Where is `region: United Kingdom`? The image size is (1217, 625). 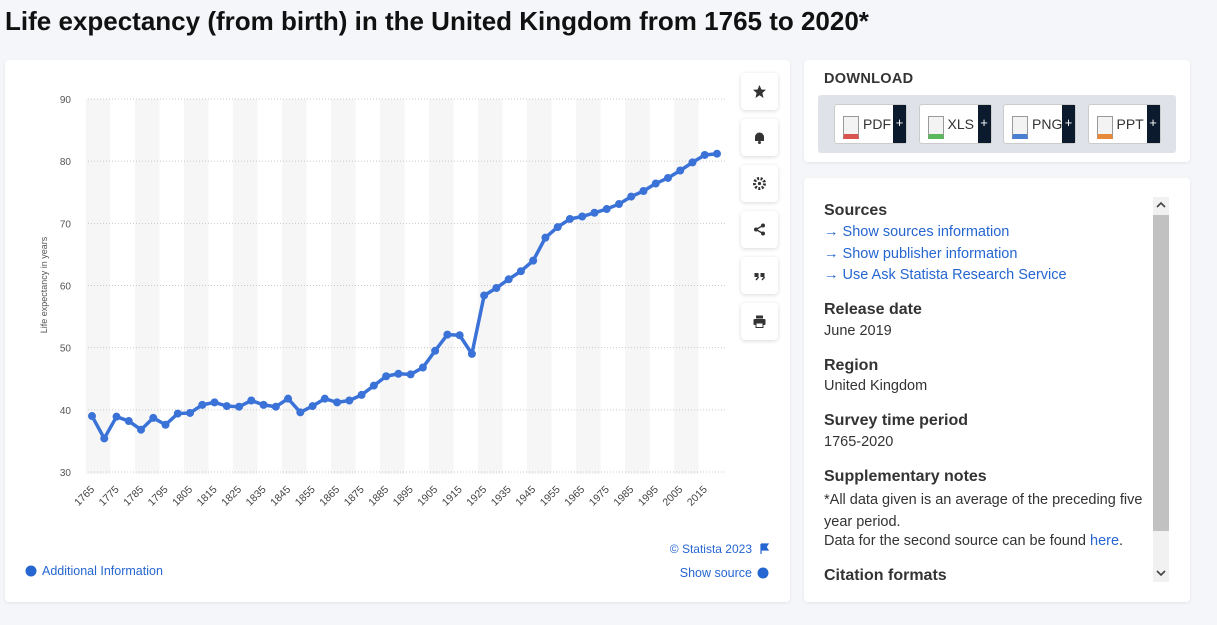 region: United Kingdom is located at coordinates (876, 386).